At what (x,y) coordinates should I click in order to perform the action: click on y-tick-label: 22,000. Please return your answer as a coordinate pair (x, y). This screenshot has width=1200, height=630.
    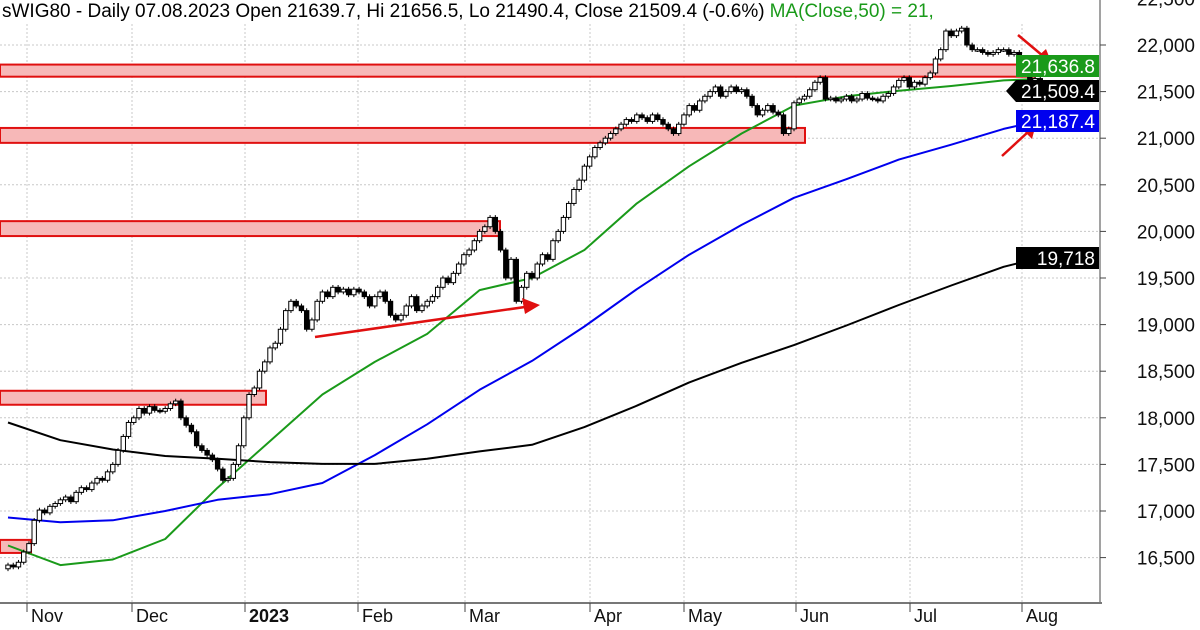
    Looking at the image, I should click on (1166, 46).